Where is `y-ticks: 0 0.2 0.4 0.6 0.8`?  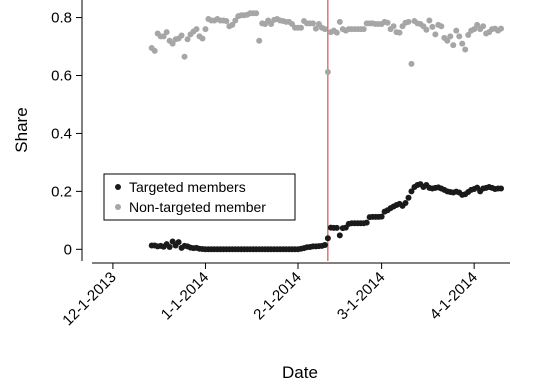 y-ticks: 0 0.2 0.4 0.6 0.8 is located at coordinates (66, 134).